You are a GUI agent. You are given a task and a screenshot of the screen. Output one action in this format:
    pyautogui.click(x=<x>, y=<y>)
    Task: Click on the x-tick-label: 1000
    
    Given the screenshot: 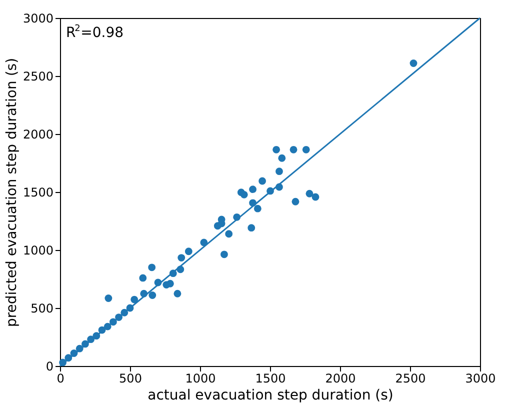 What is the action you would take?
    pyautogui.click(x=200, y=379)
    